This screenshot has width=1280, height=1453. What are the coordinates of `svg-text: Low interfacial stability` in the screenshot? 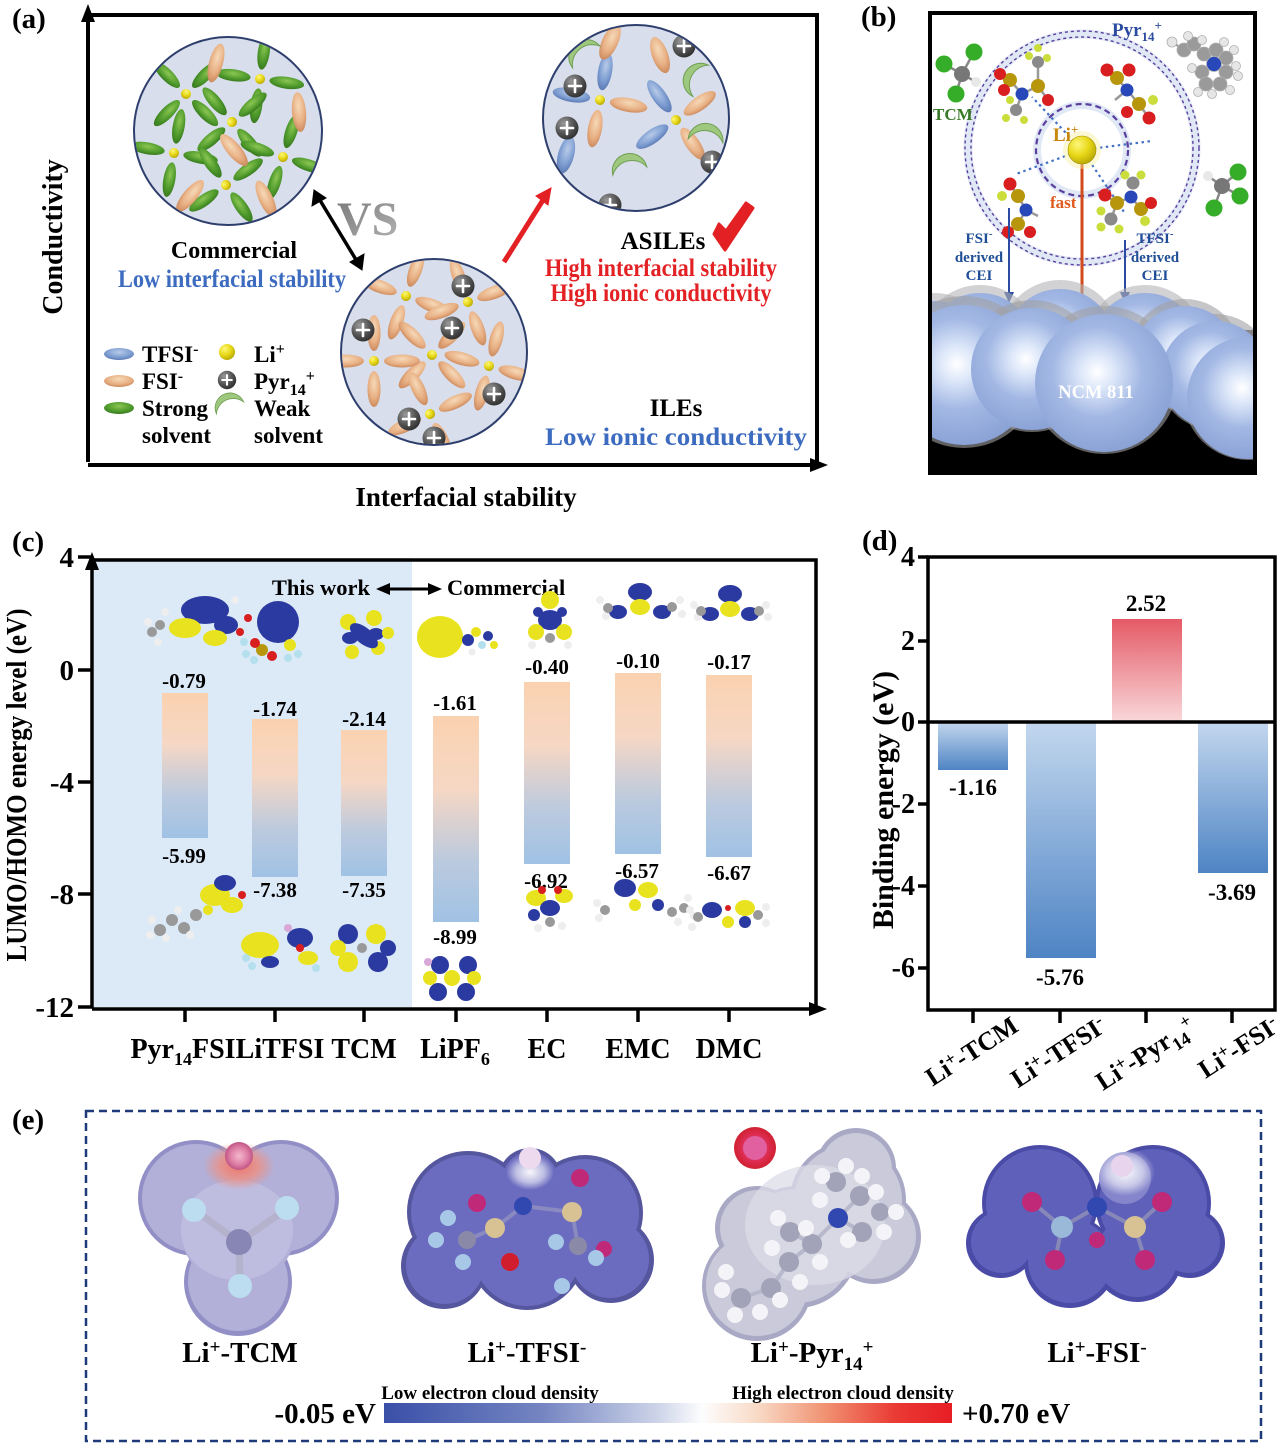 It's located at (232, 279).